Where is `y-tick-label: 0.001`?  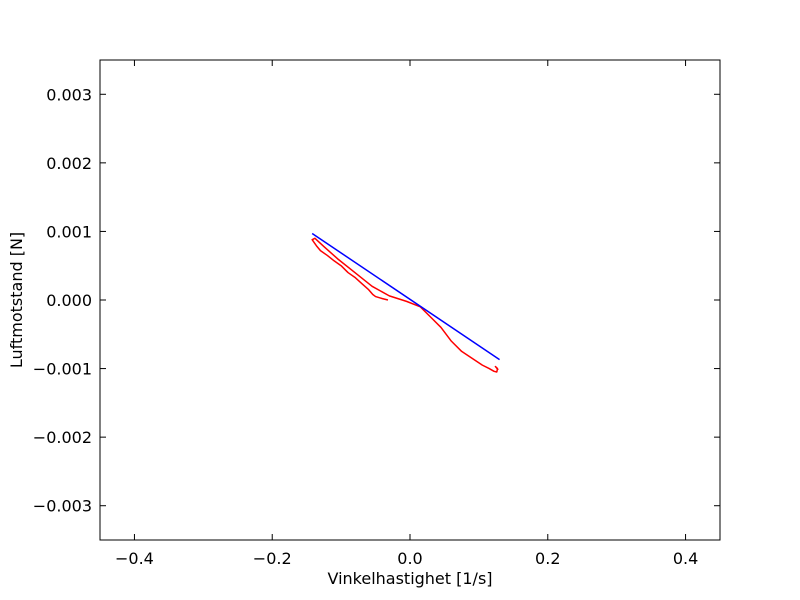
y-tick-label: 0.001 is located at coordinates (69, 231).